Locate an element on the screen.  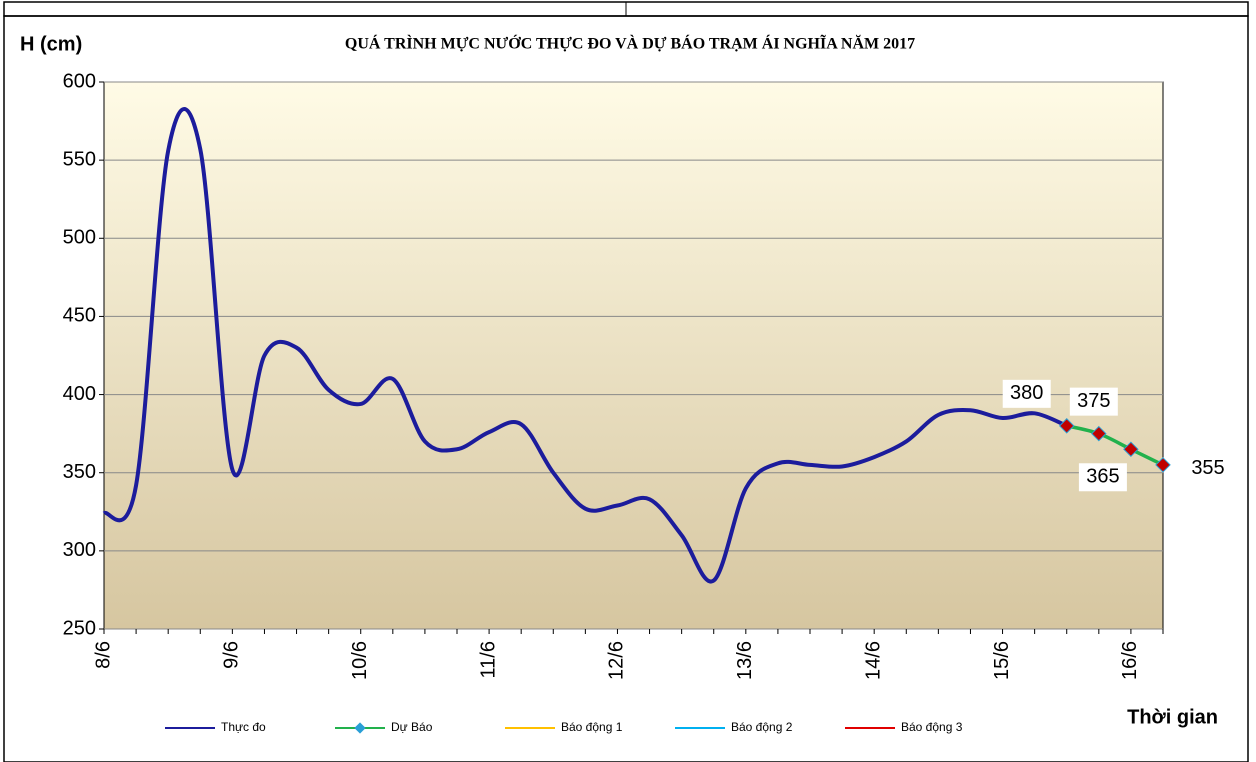
y-tick-label: 400 is located at coordinates (79, 394).